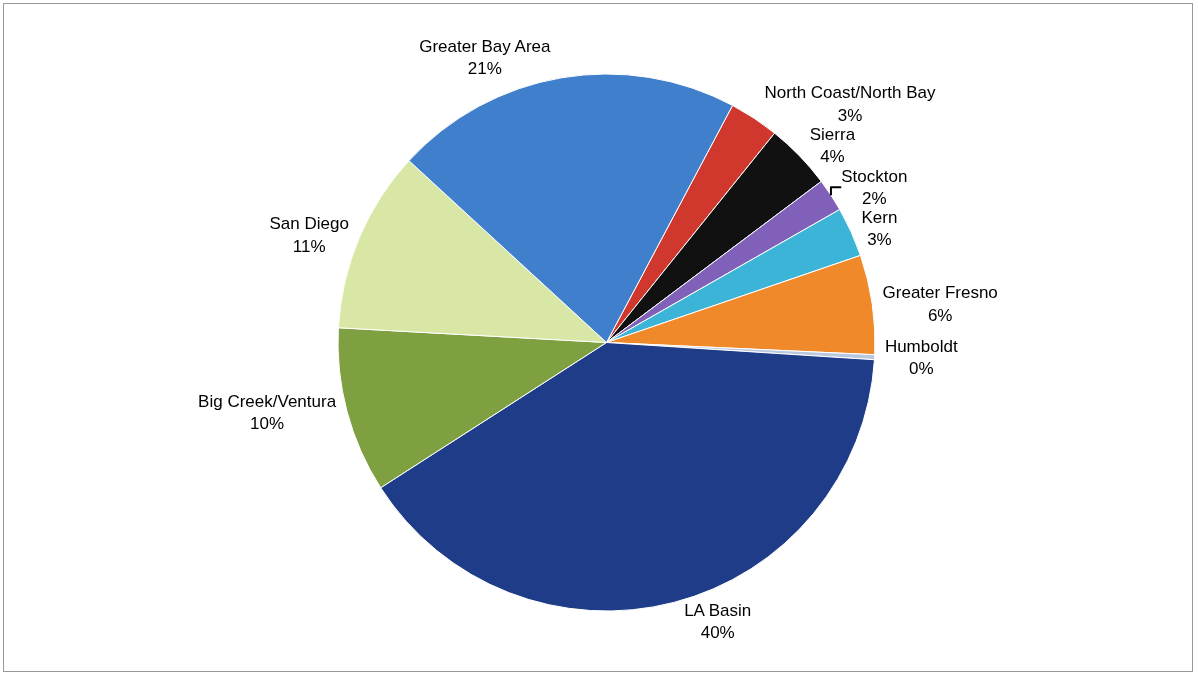 The image size is (1198, 677). I want to click on data-label: 6%, so click(940, 315).